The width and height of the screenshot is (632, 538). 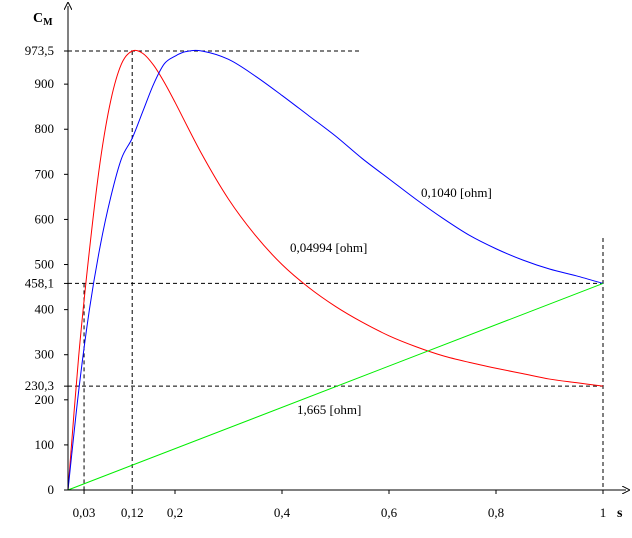 What do you see at coordinates (43, 19) in the screenshot?
I see `y-axis-title: CM` at bounding box center [43, 19].